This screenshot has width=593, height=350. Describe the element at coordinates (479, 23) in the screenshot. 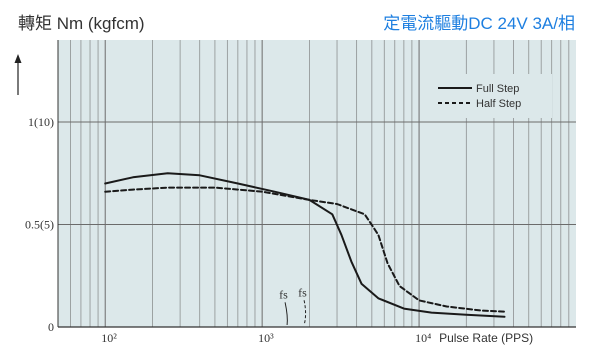

I see `drive-spec-title: 定電流驅動DC 24V 3A/相` at that location.